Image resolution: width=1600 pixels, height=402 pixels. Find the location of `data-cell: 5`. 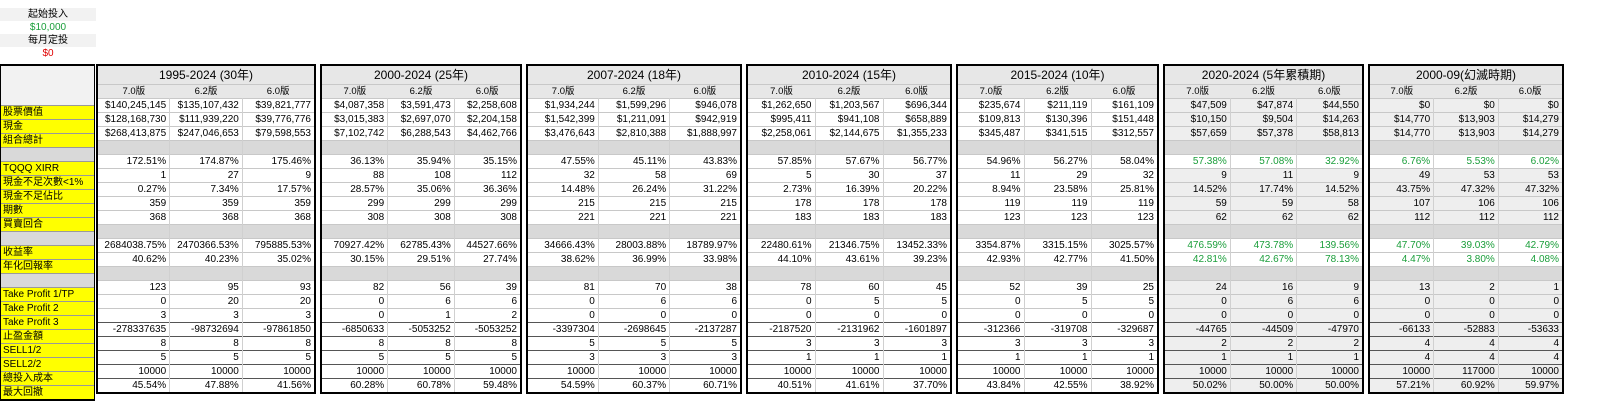

data-cell: 5 is located at coordinates (421, 357).